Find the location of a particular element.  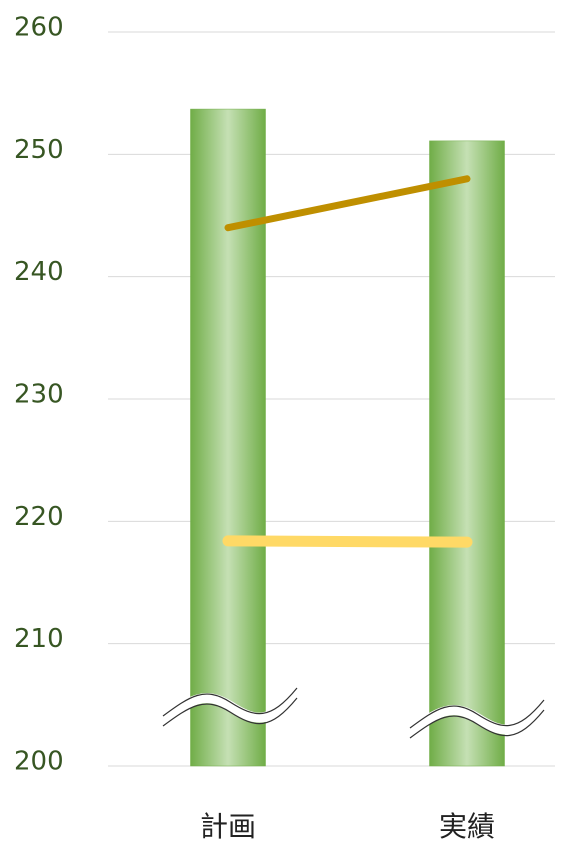

y-tick-label: 250 is located at coordinates (39, 150).